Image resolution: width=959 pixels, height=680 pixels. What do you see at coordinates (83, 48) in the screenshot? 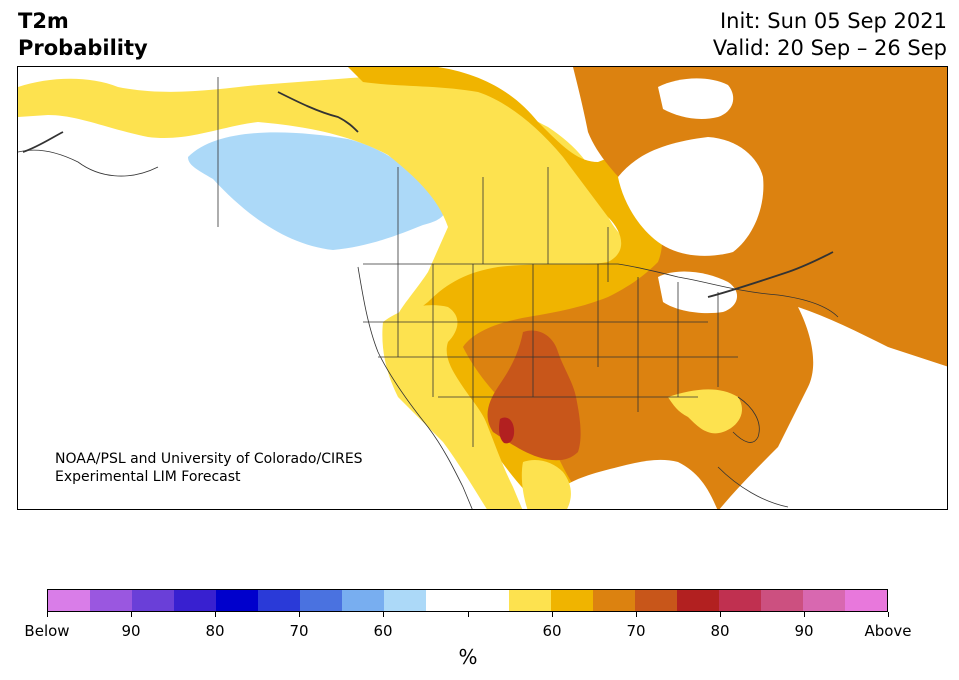
I see `subtitle-label: Probability` at bounding box center [83, 48].